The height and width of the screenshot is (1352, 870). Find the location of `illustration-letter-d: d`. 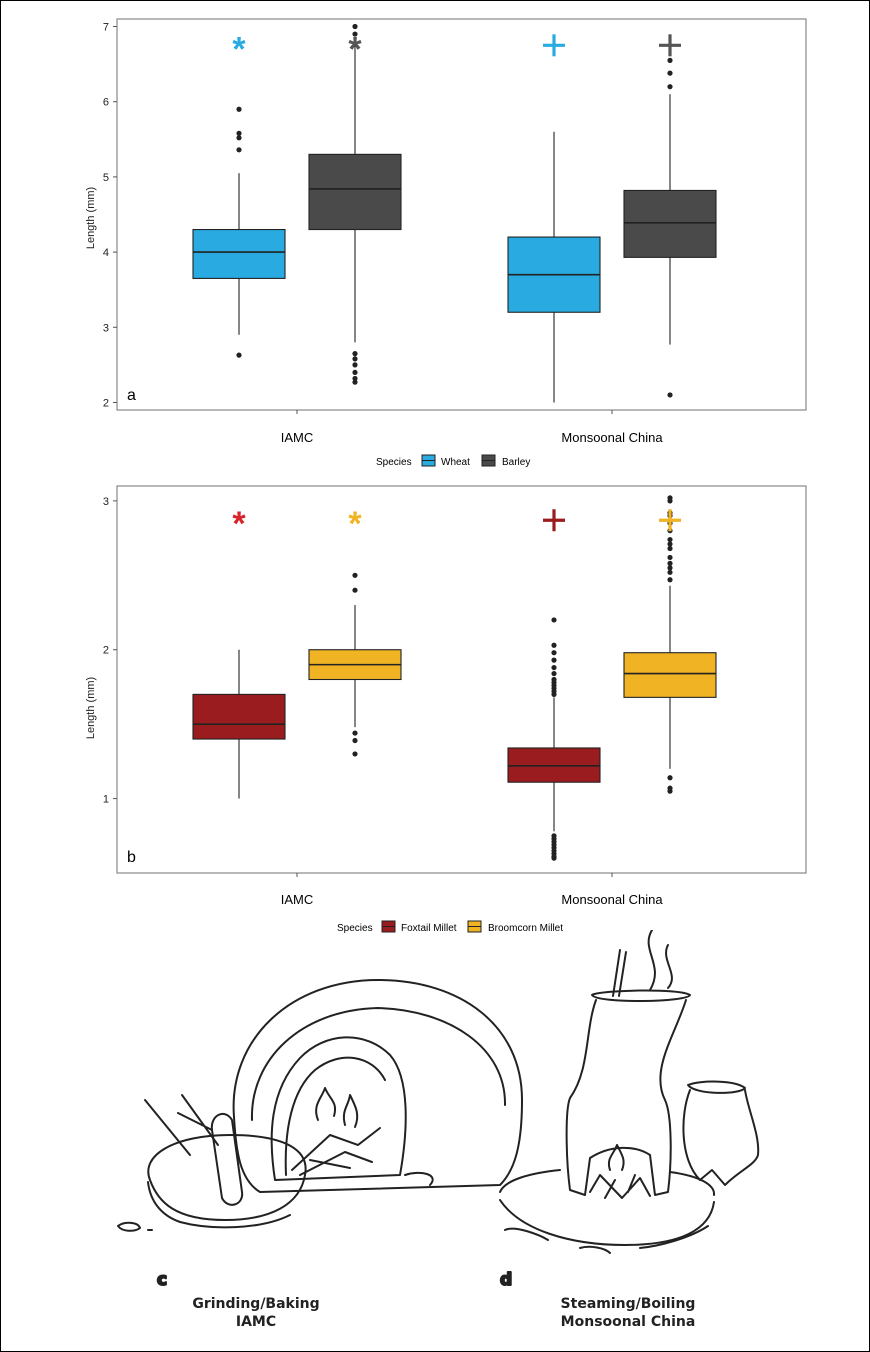

illustration-letter-d: d is located at coordinates (506, 1280).